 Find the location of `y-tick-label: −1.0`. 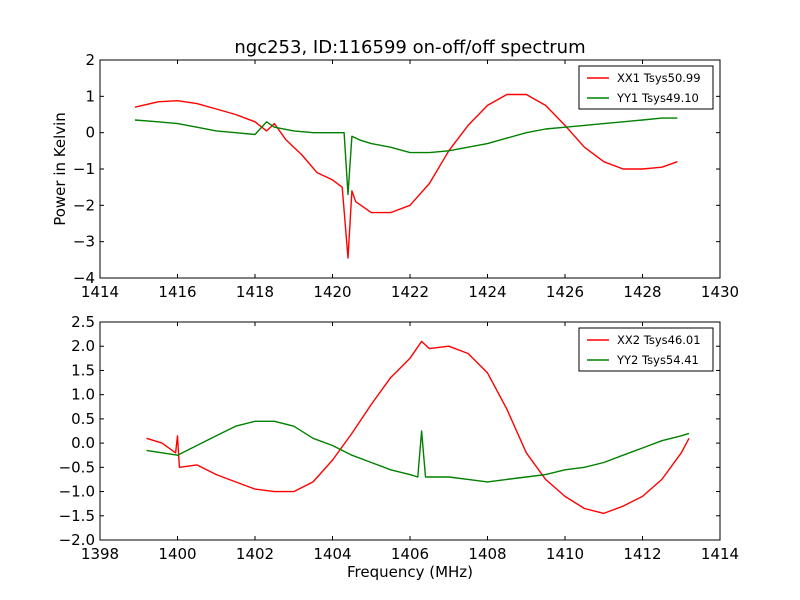

y-tick-label: −1.0 is located at coordinates (77, 492).